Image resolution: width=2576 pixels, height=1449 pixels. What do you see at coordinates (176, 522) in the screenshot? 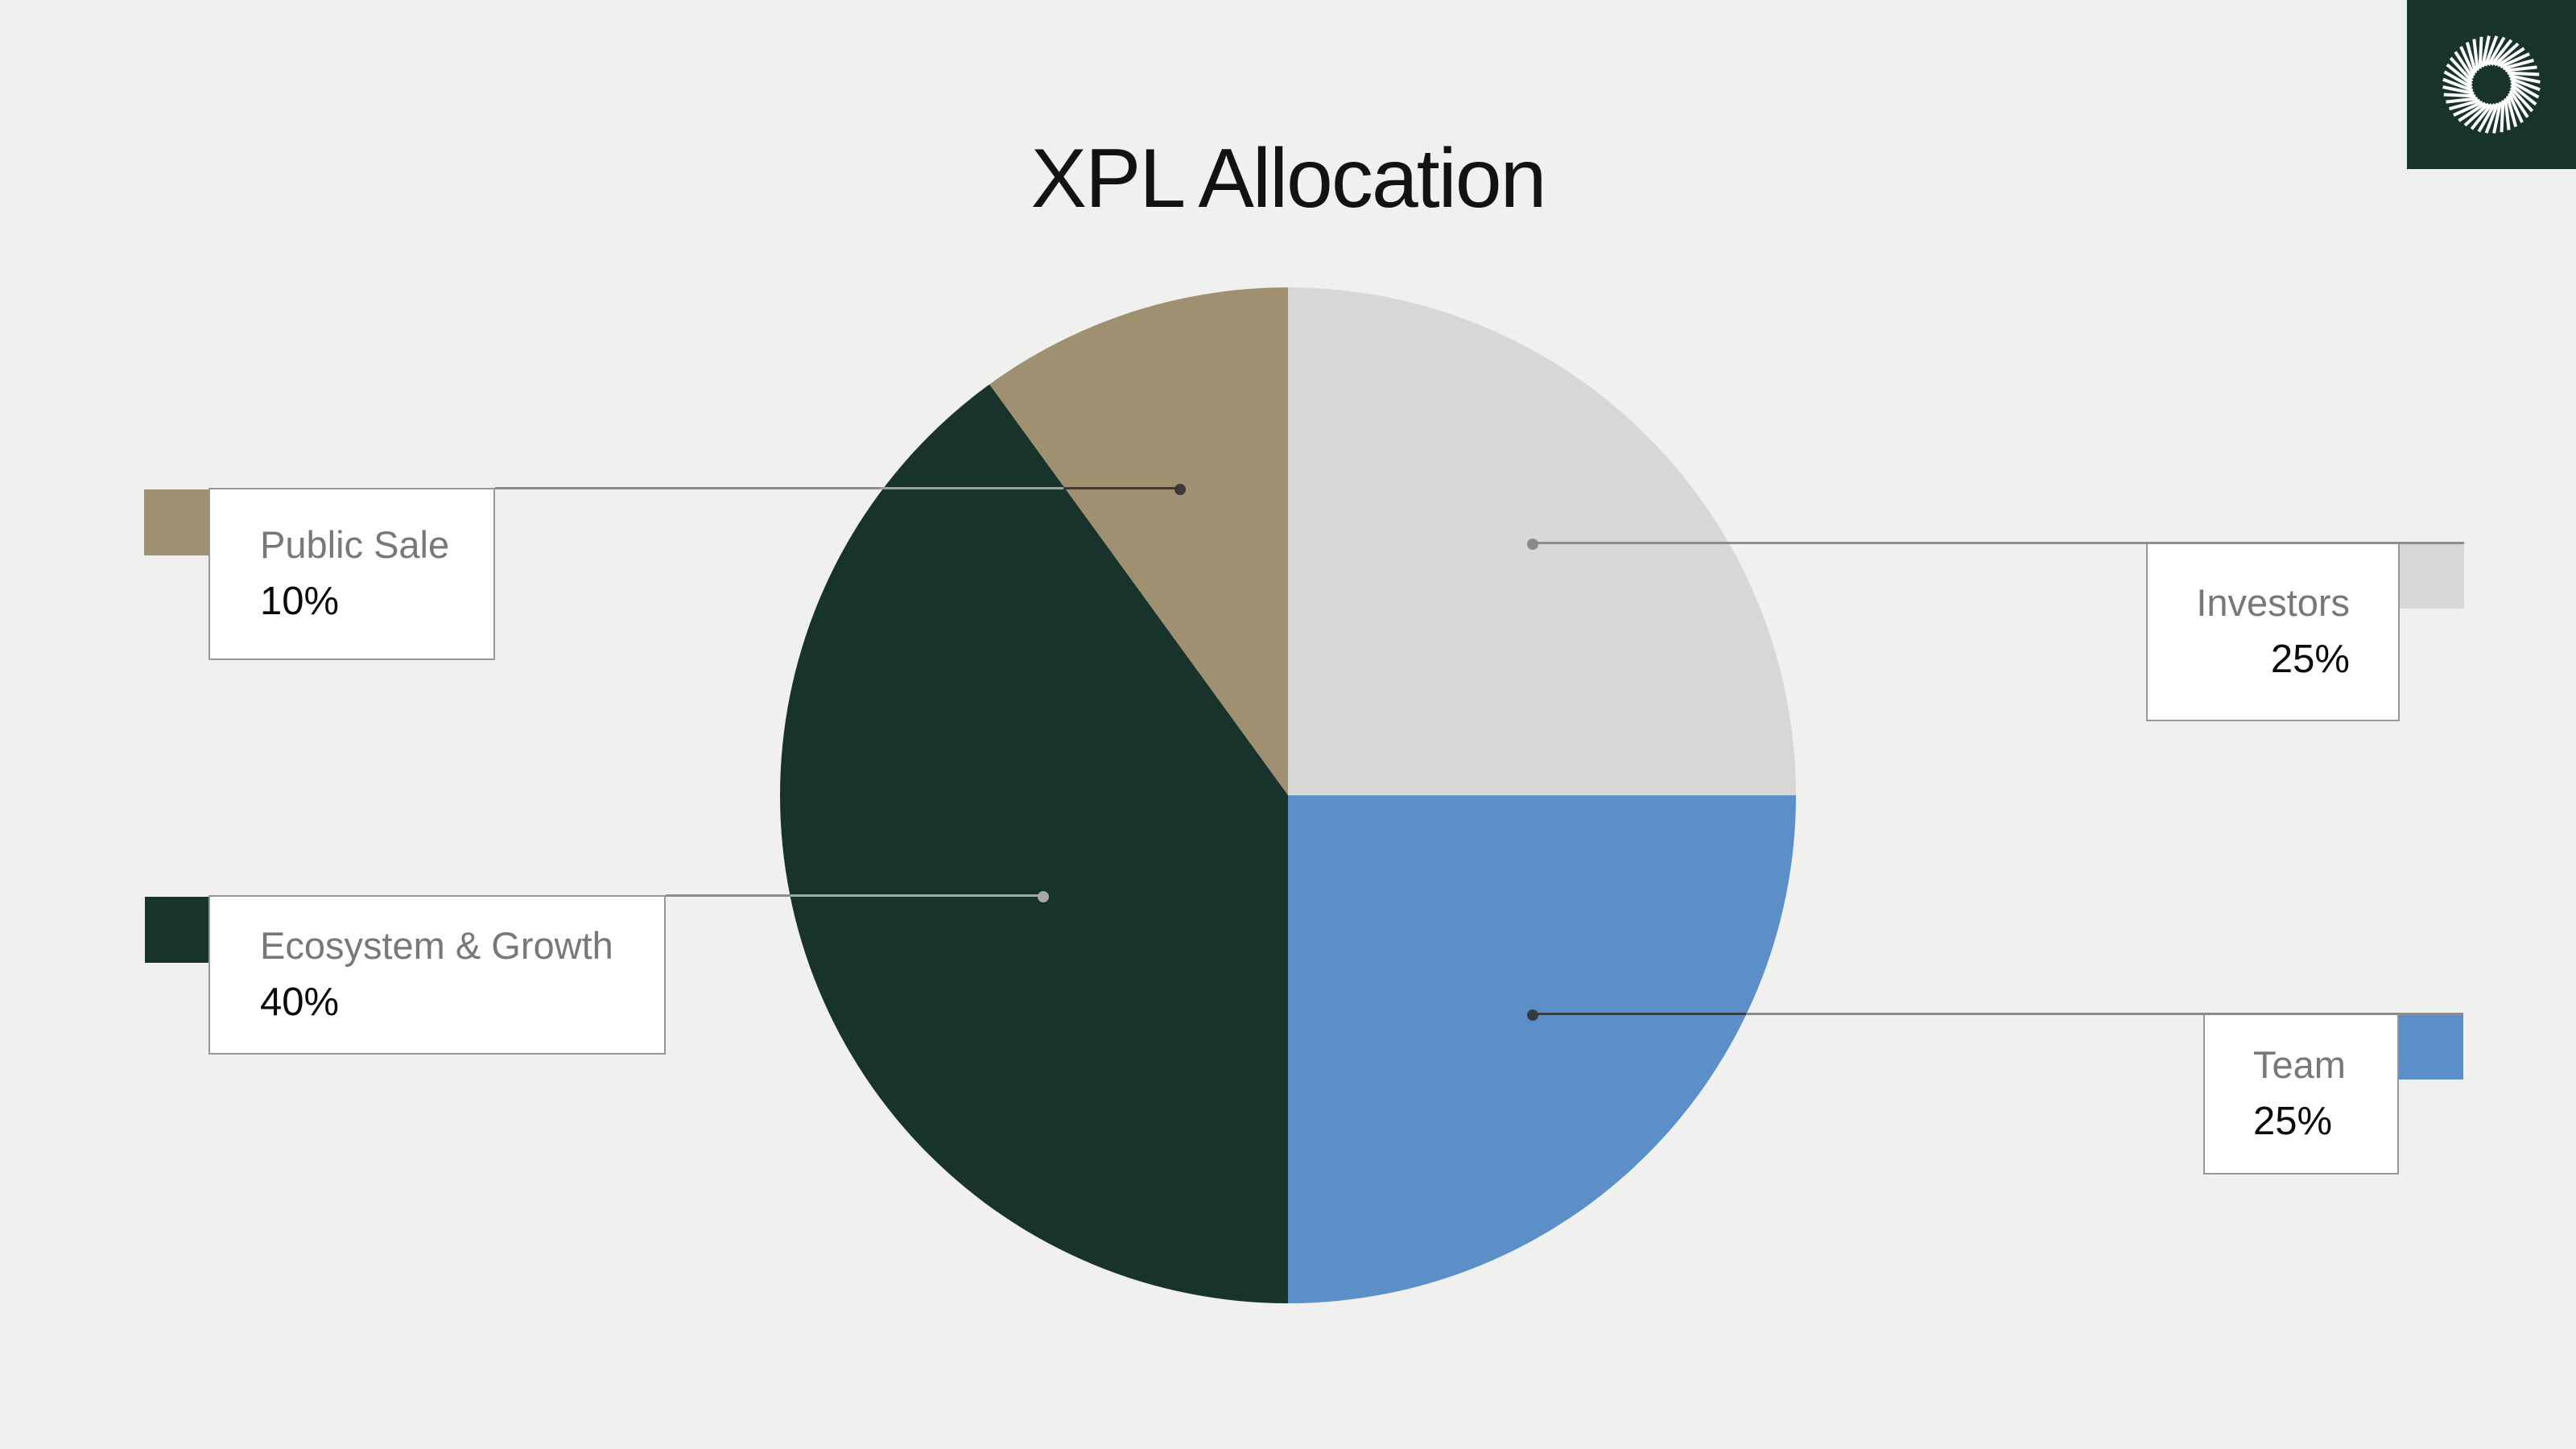
I see `color-swatch-public-sale` at bounding box center [176, 522].